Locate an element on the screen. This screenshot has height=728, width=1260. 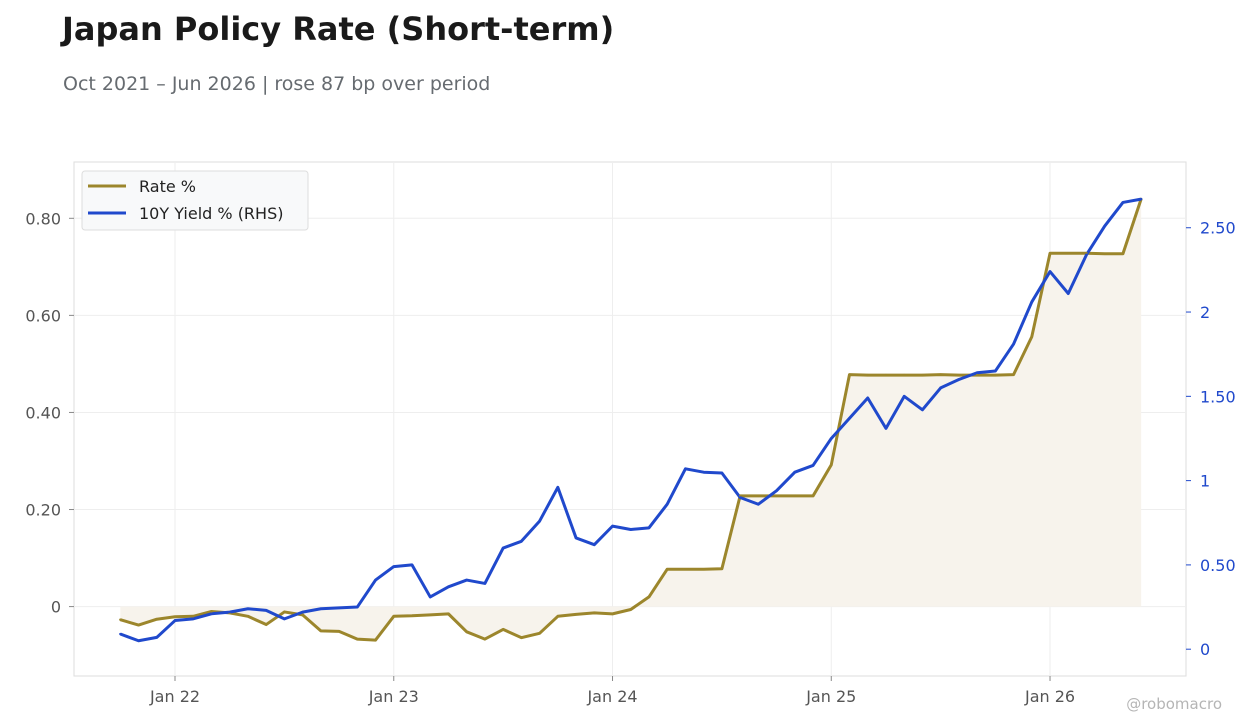
y-right-tick-label: 2 is located at coordinates (1205, 312).